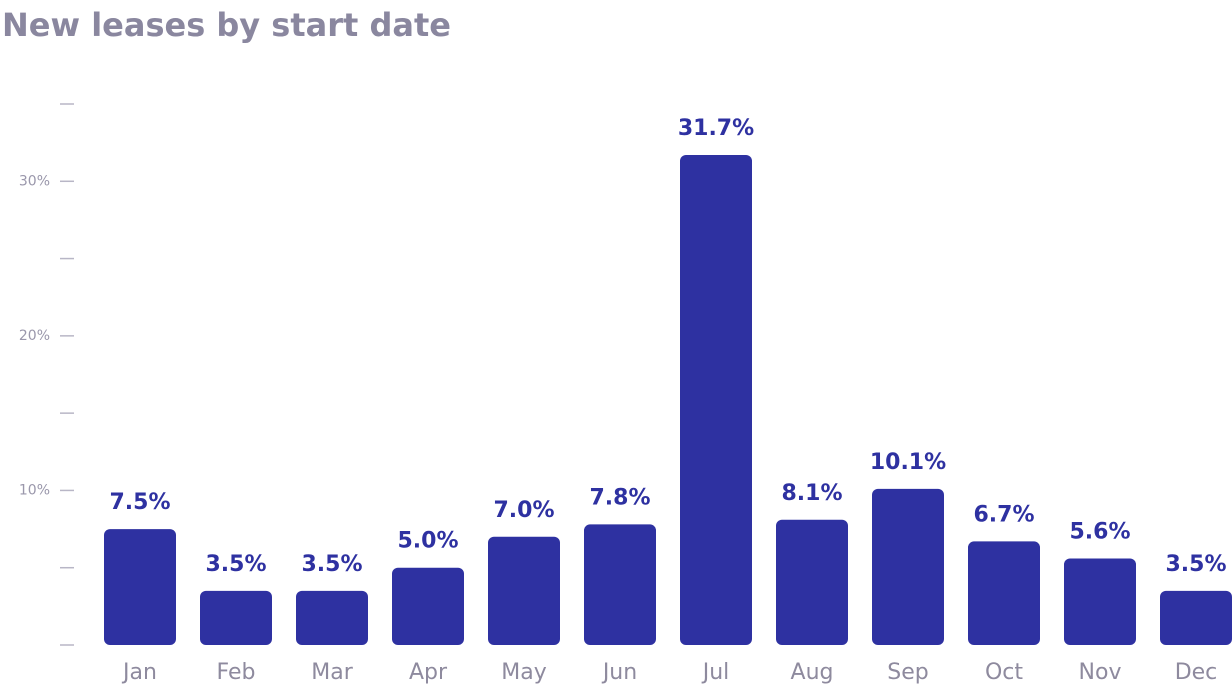 Image resolution: width=1232 pixels, height=692 pixels. What do you see at coordinates (1003, 514) in the screenshot?
I see `value-label: 6.7%` at bounding box center [1003, 514].